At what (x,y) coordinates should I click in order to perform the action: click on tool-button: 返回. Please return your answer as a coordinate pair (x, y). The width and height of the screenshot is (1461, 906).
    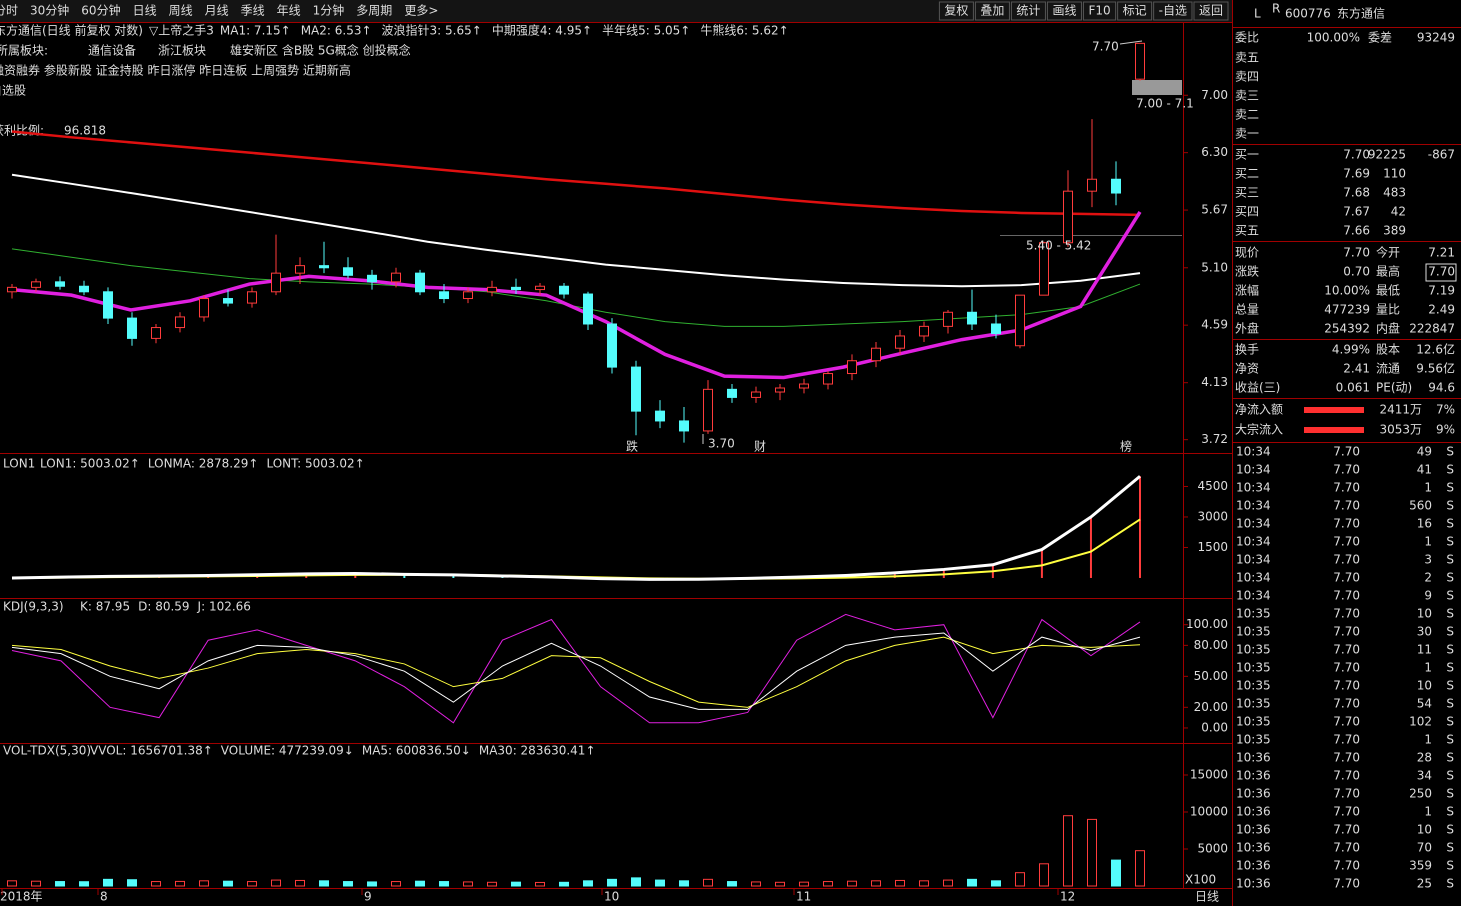
    Looking at the image, I should click on (1211, 11).